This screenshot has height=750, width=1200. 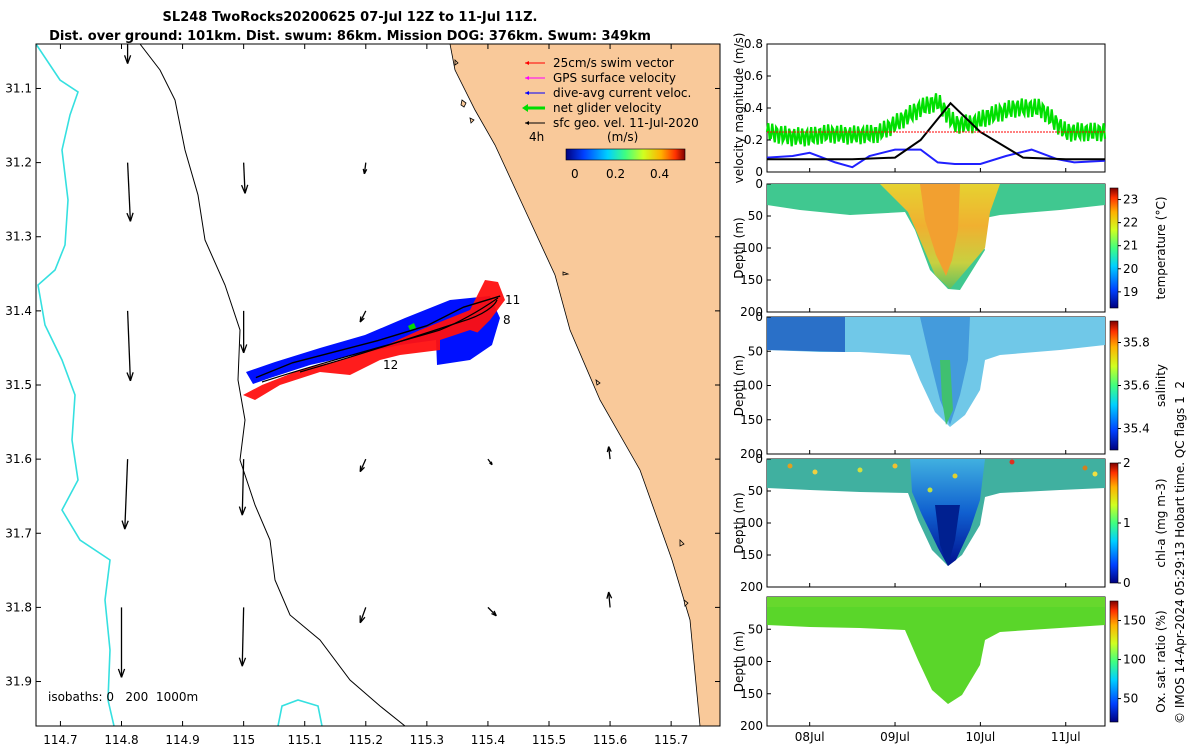 What do you see at coordinates (512, 300) in the screenshot?
I see `track-label-11: 11` at bounding box center [512, 300].